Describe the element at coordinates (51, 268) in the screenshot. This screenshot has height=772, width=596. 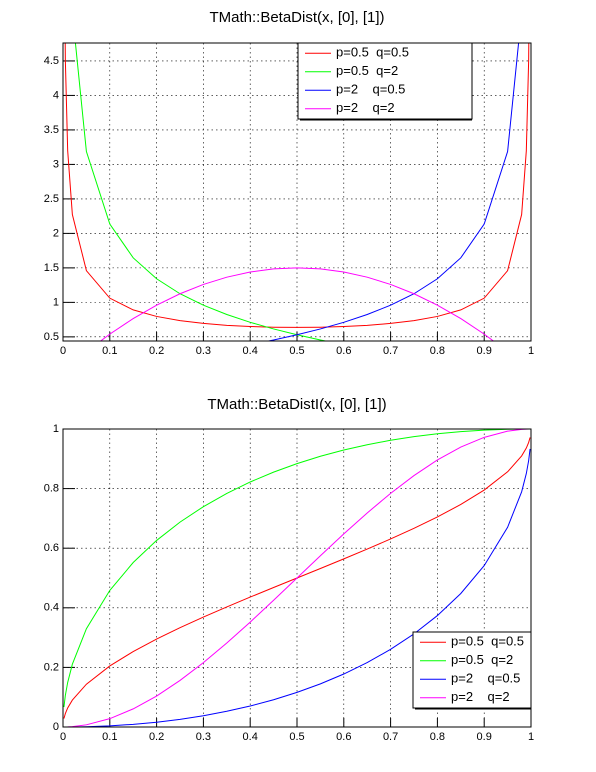
I see `y-tick-label: 1.5` at that location.